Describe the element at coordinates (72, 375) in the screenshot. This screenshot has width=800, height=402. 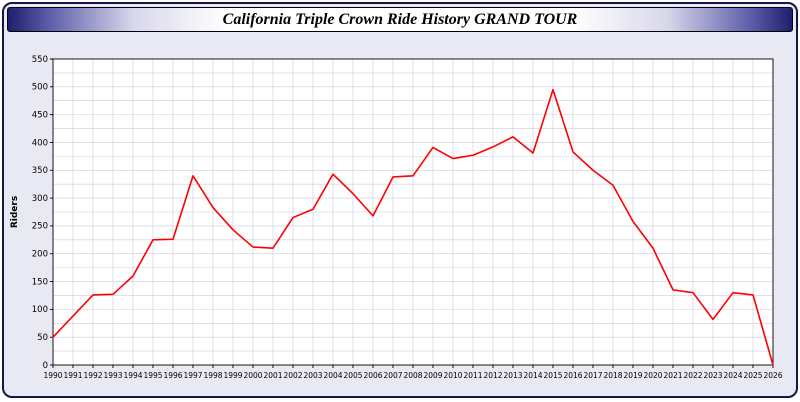
I see `svg-text: 1991` at that location.